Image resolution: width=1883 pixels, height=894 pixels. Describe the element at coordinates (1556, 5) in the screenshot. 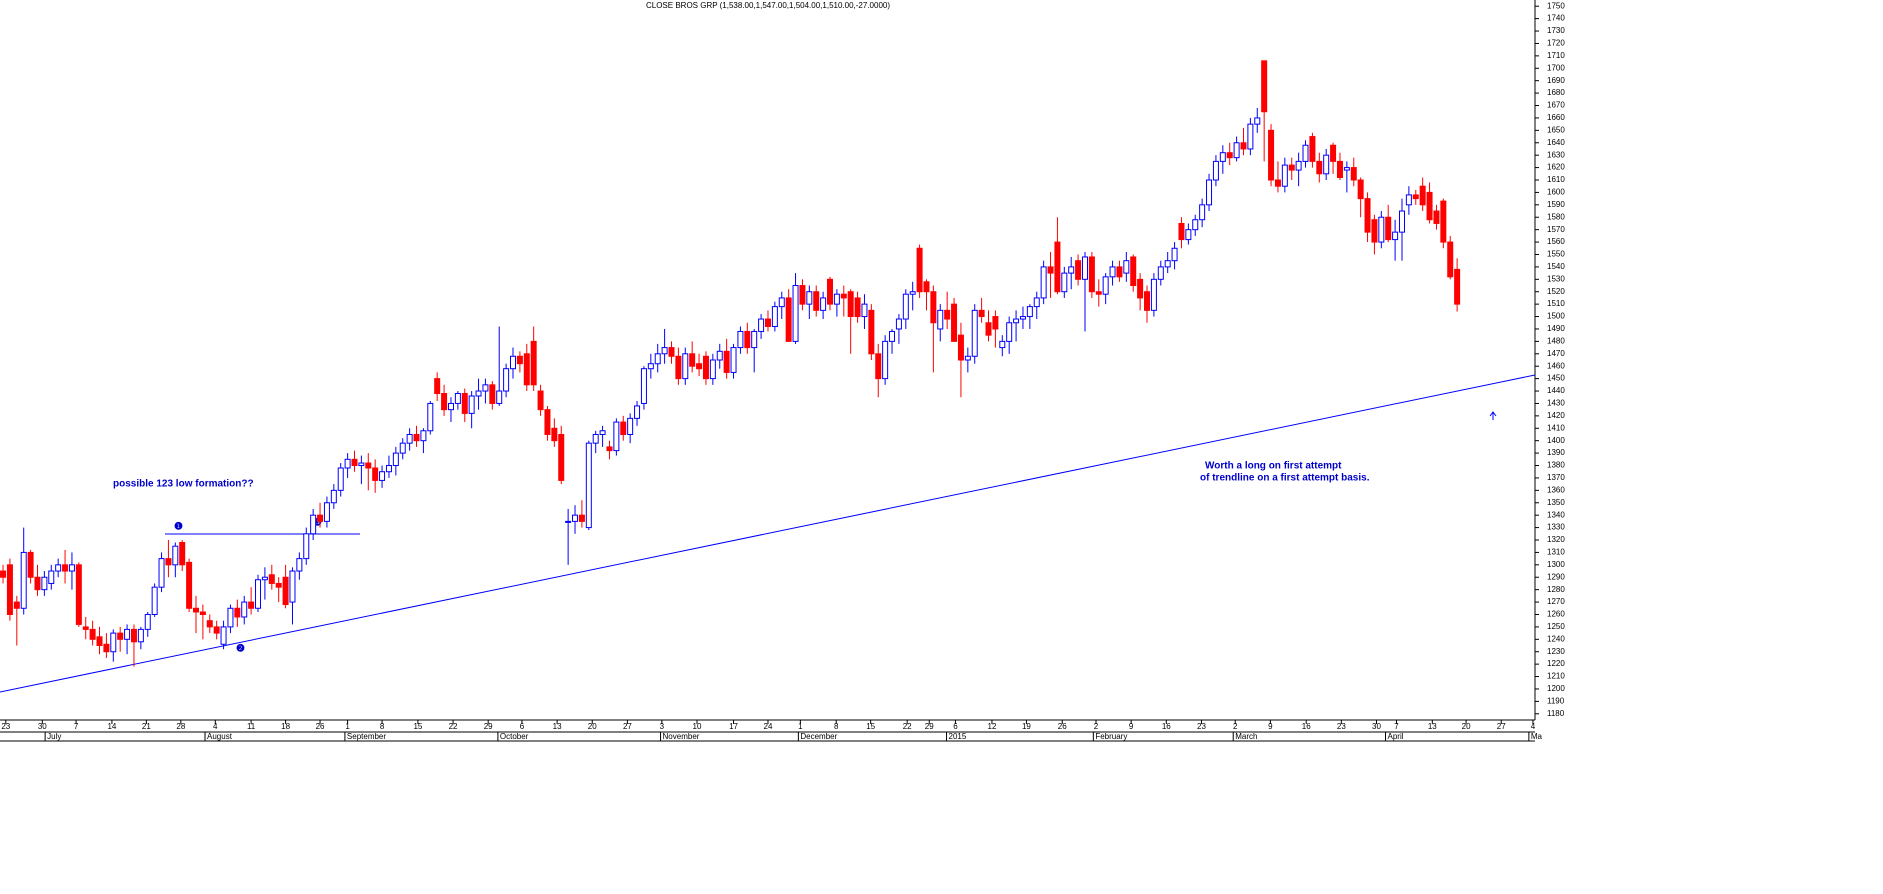

I see `y-tick-label: 1750` at that location.